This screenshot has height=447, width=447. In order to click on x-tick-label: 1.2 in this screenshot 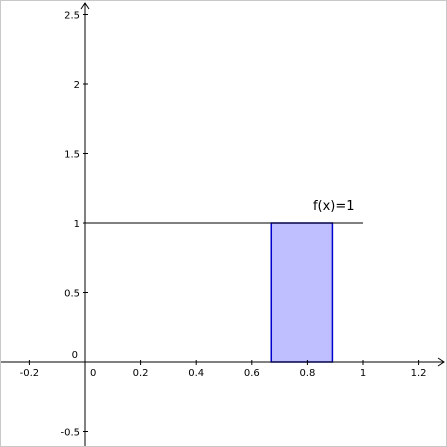, I will do `click(419, 373)`.